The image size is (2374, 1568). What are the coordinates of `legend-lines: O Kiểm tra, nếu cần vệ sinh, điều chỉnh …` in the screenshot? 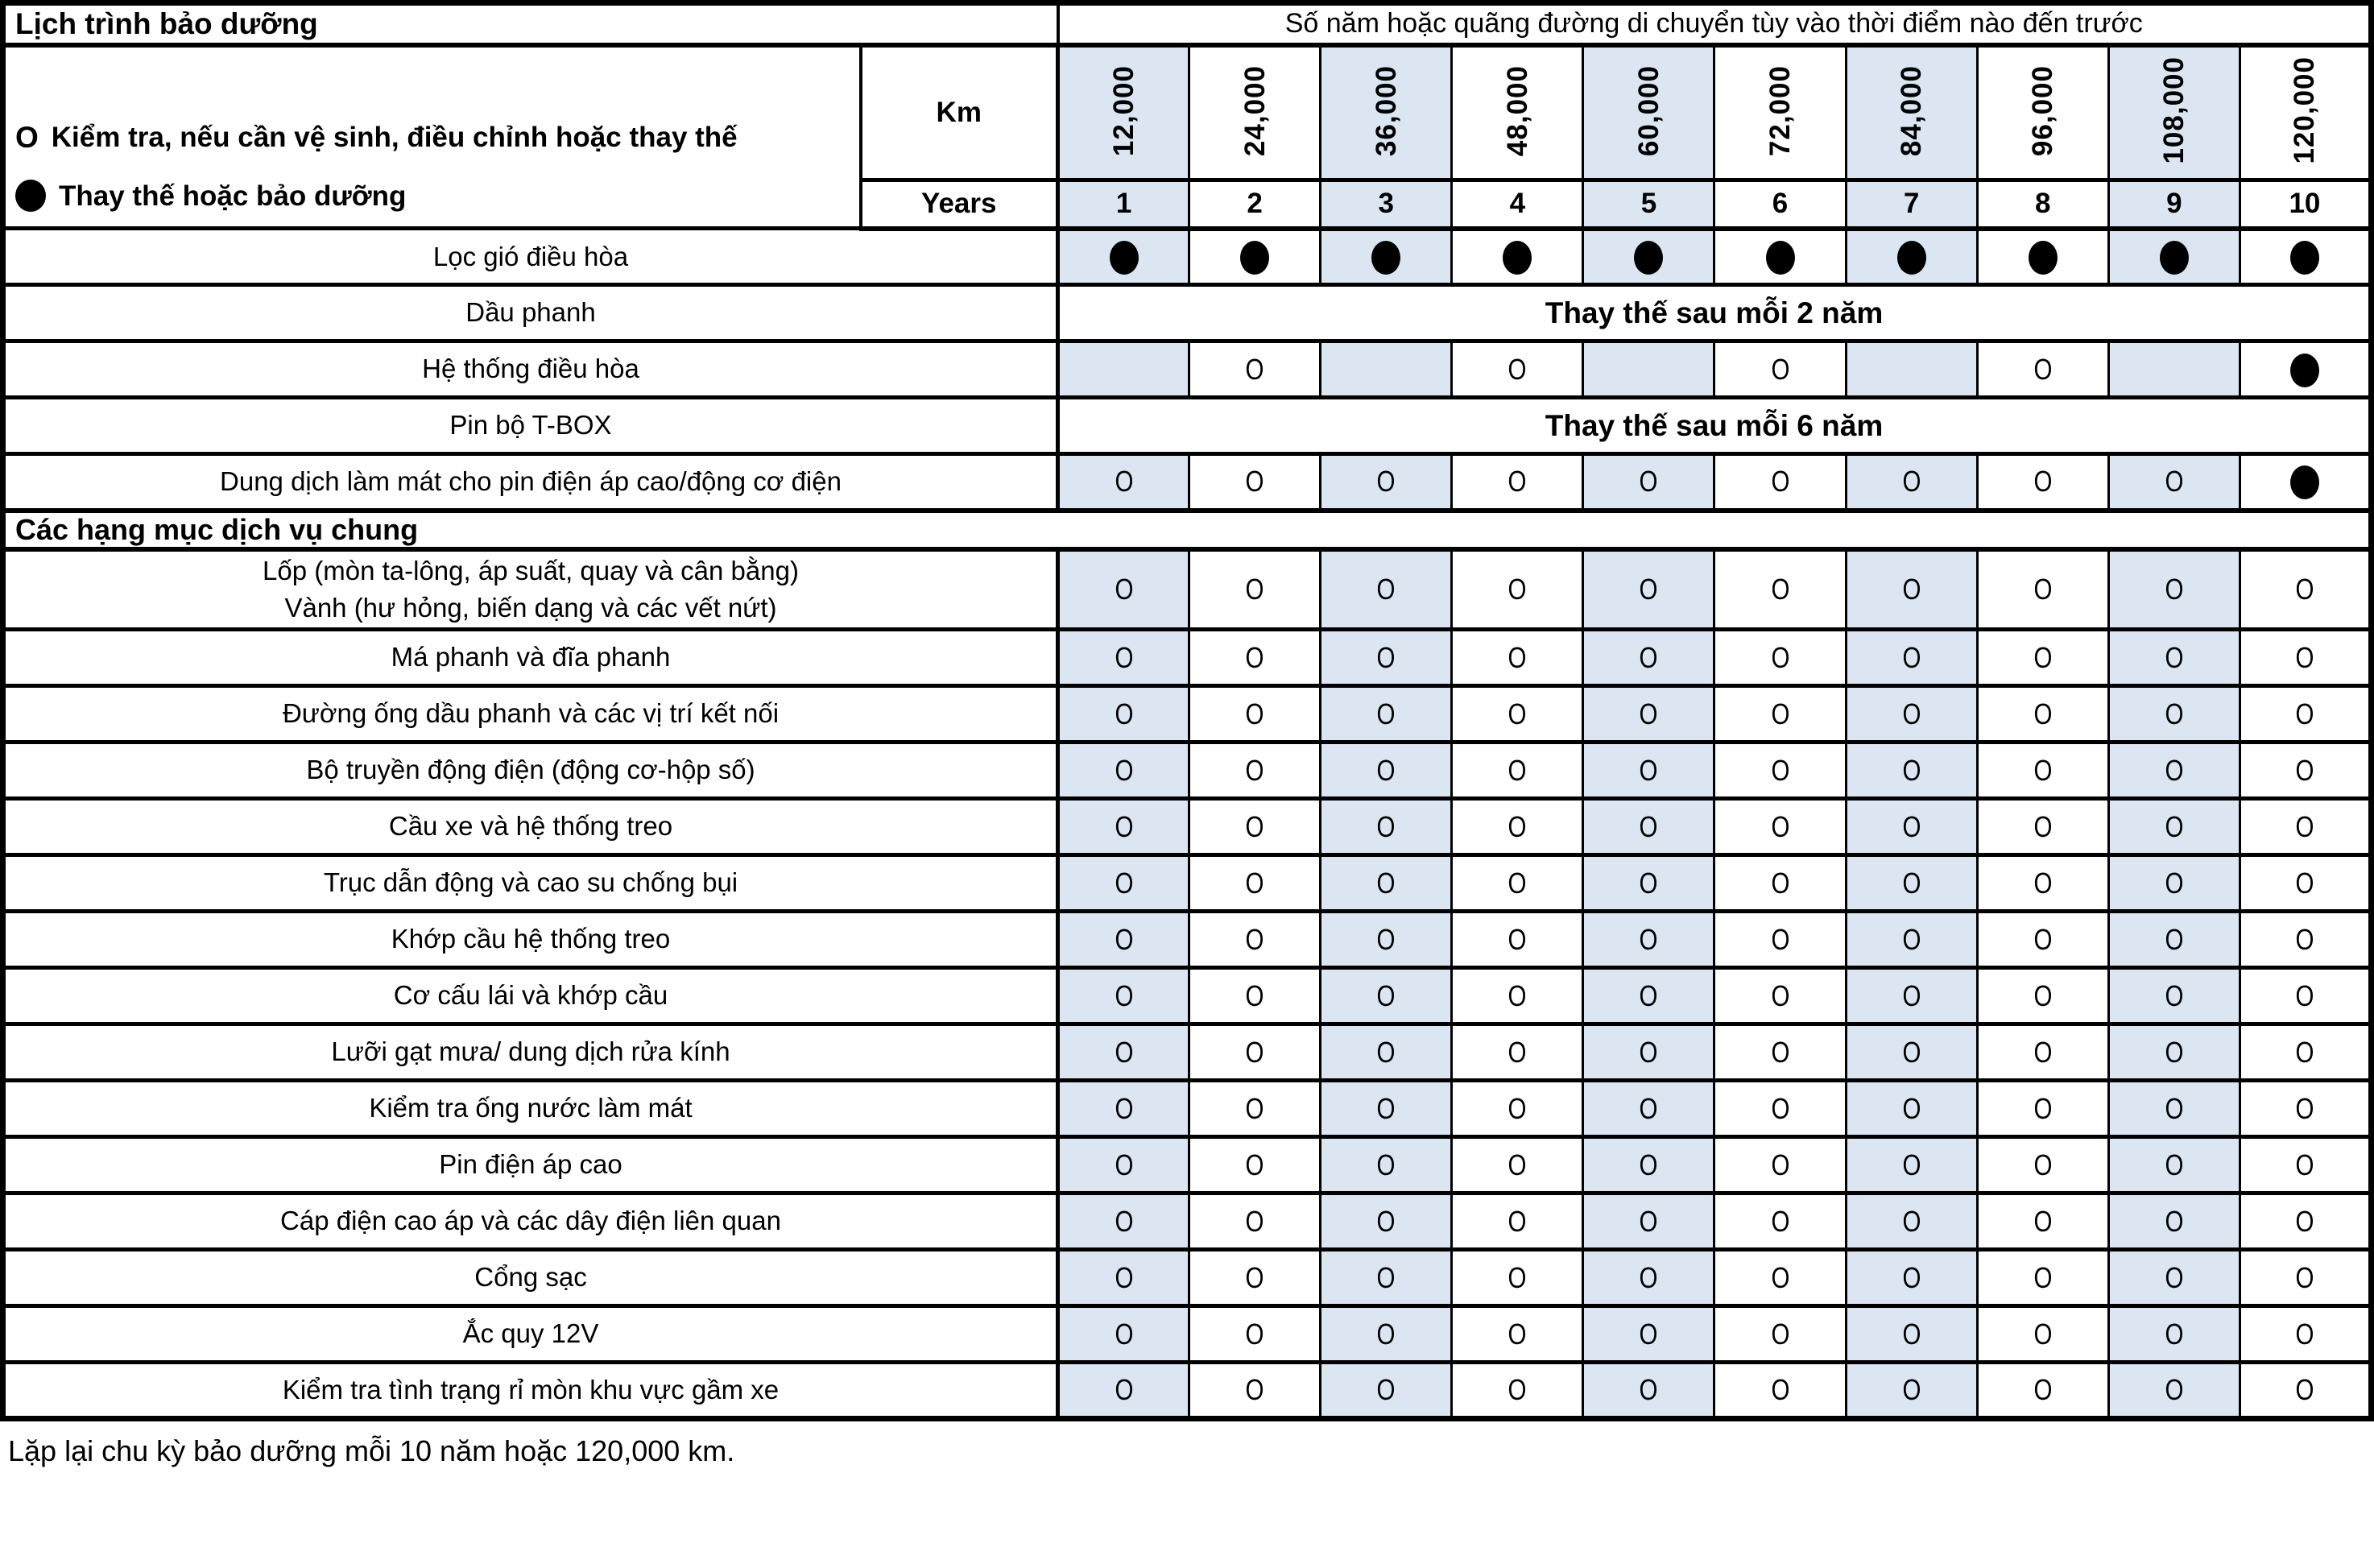 It's located at (432, 174).